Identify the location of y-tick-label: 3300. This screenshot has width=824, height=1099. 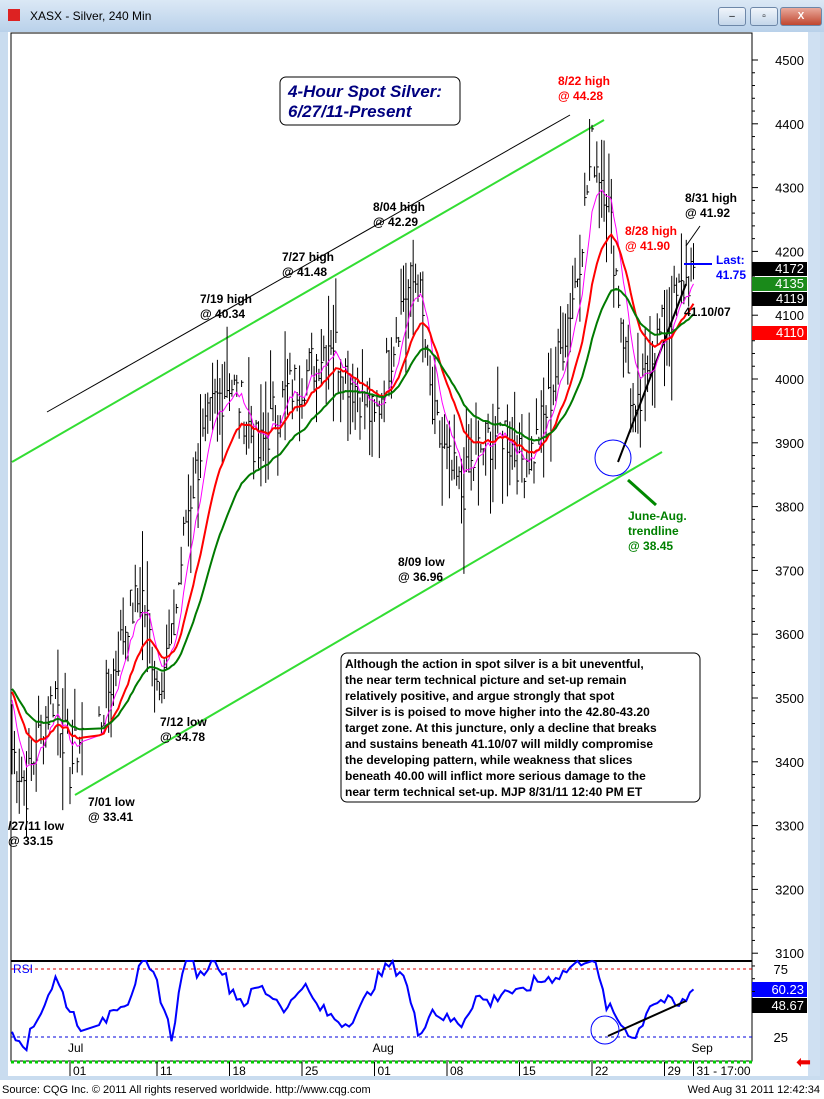
(789, 826).